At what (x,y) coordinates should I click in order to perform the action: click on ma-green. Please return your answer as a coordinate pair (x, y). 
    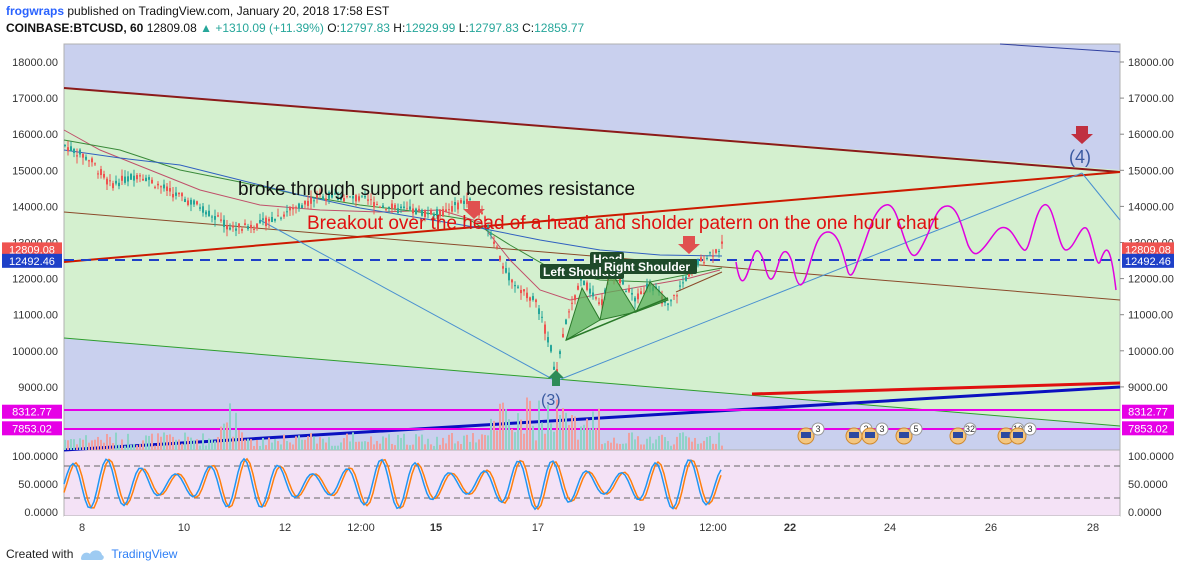
    Looking at the image, I should click on (393, 211).